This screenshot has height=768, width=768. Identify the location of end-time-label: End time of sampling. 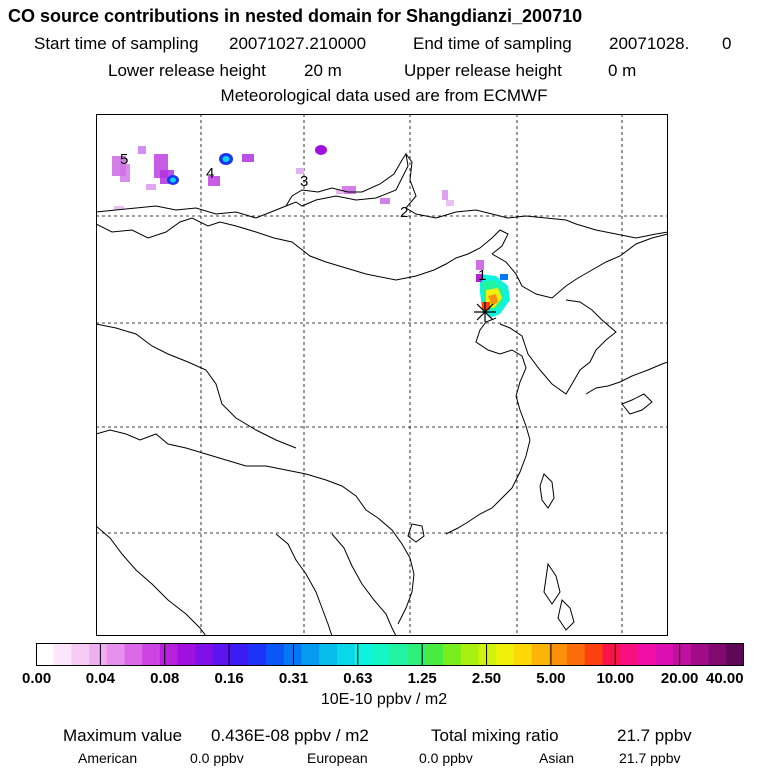
(492, 43).